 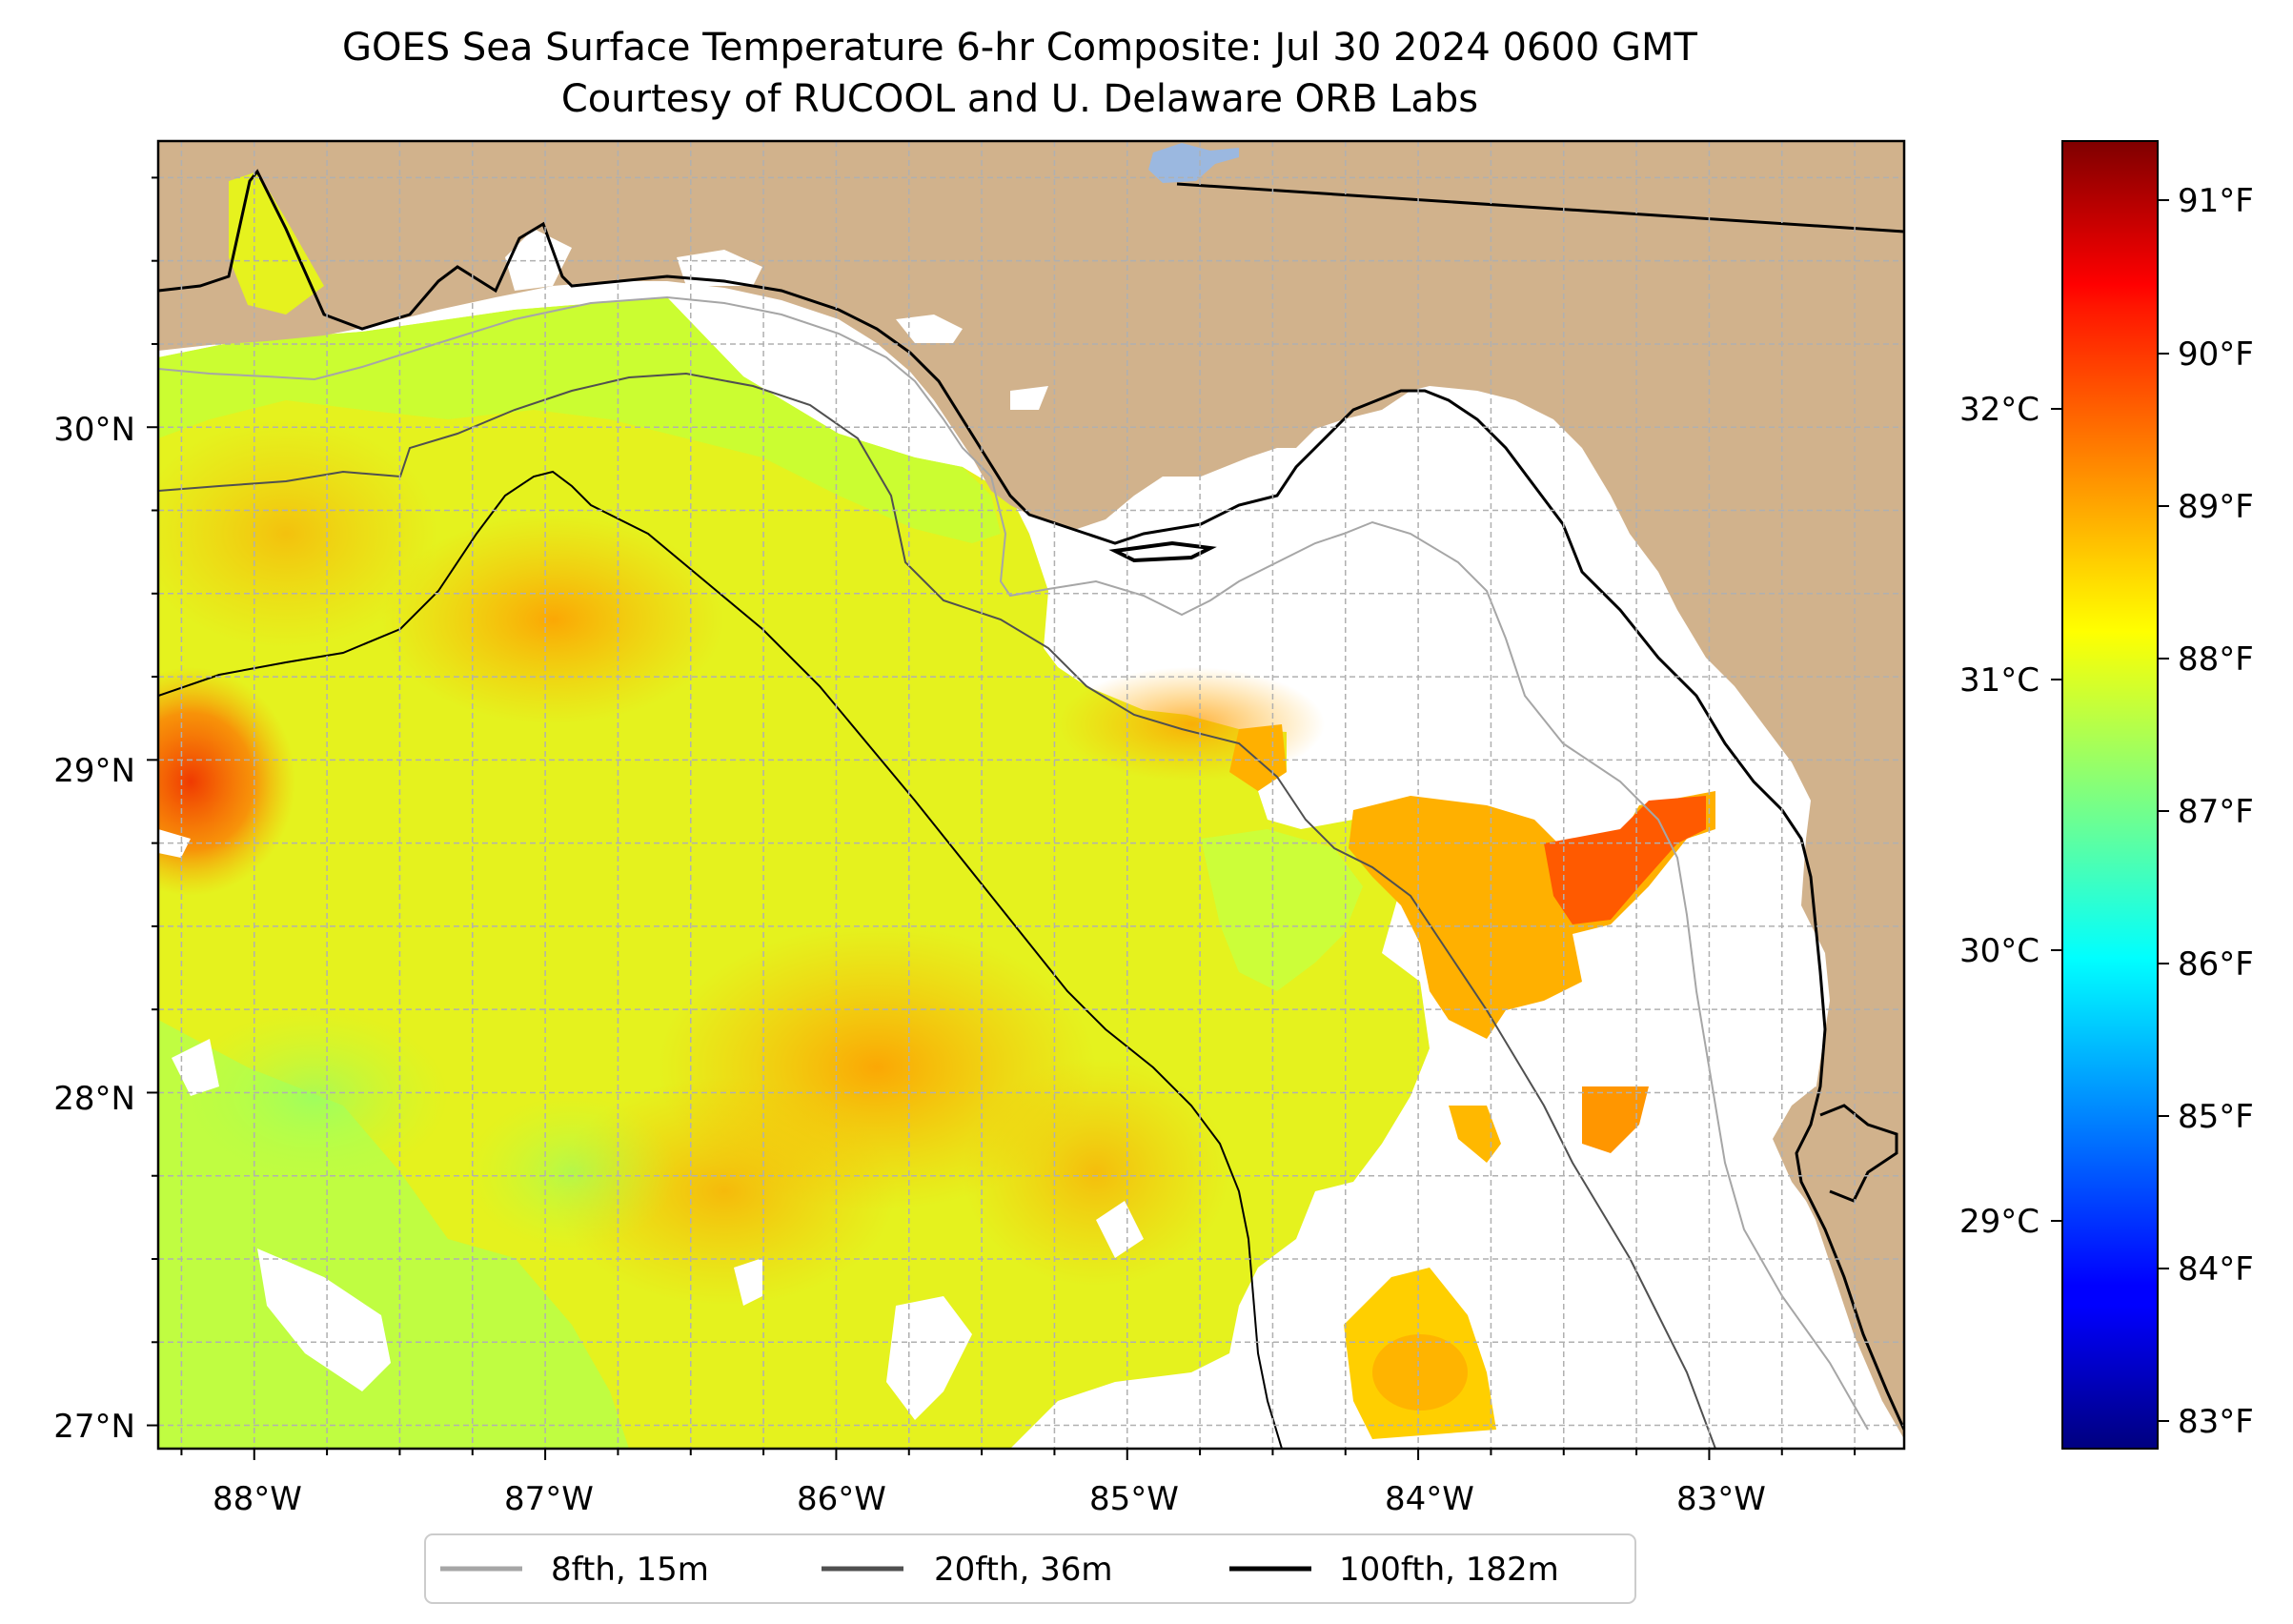 I want to click on cbar-c-30: 30°C, so click(x=1999, y=951).